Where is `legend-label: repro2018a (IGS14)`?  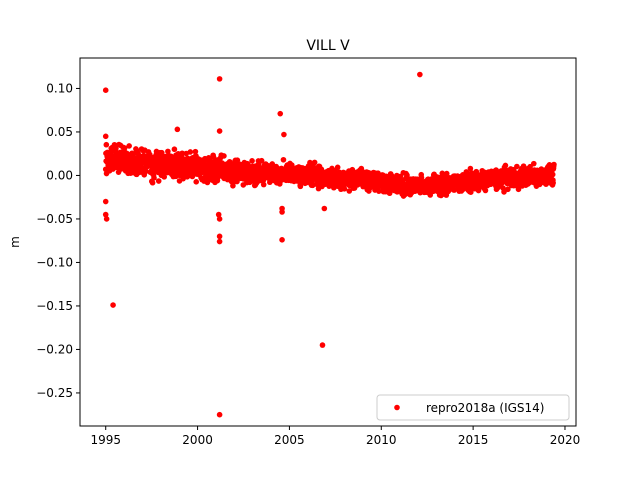
legend-label: repro2018a (IGS14) is located at coordinates (485, 408).